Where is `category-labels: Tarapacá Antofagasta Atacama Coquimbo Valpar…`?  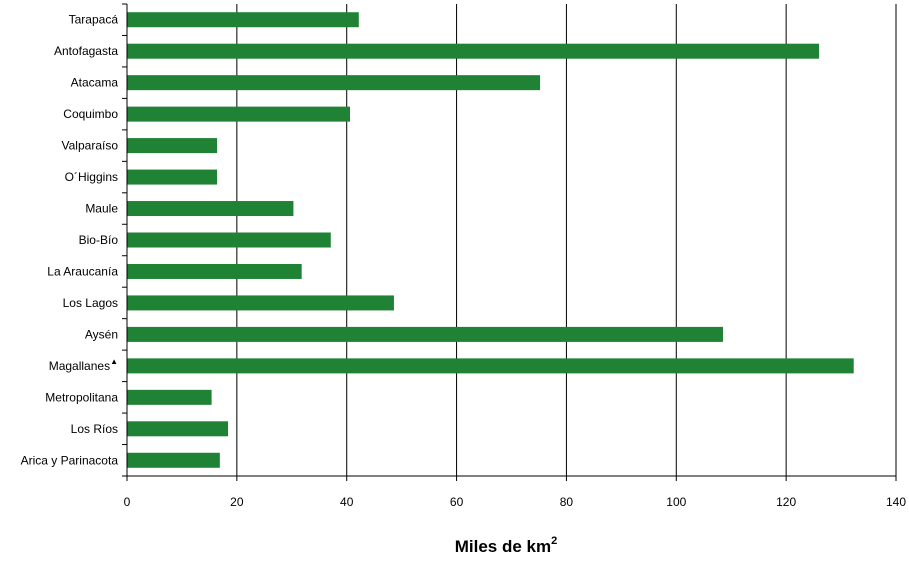
category-labels: Tarapacá Antofagasta Atacama Coquimbo Valpar… is located at coordinates (70, 240).